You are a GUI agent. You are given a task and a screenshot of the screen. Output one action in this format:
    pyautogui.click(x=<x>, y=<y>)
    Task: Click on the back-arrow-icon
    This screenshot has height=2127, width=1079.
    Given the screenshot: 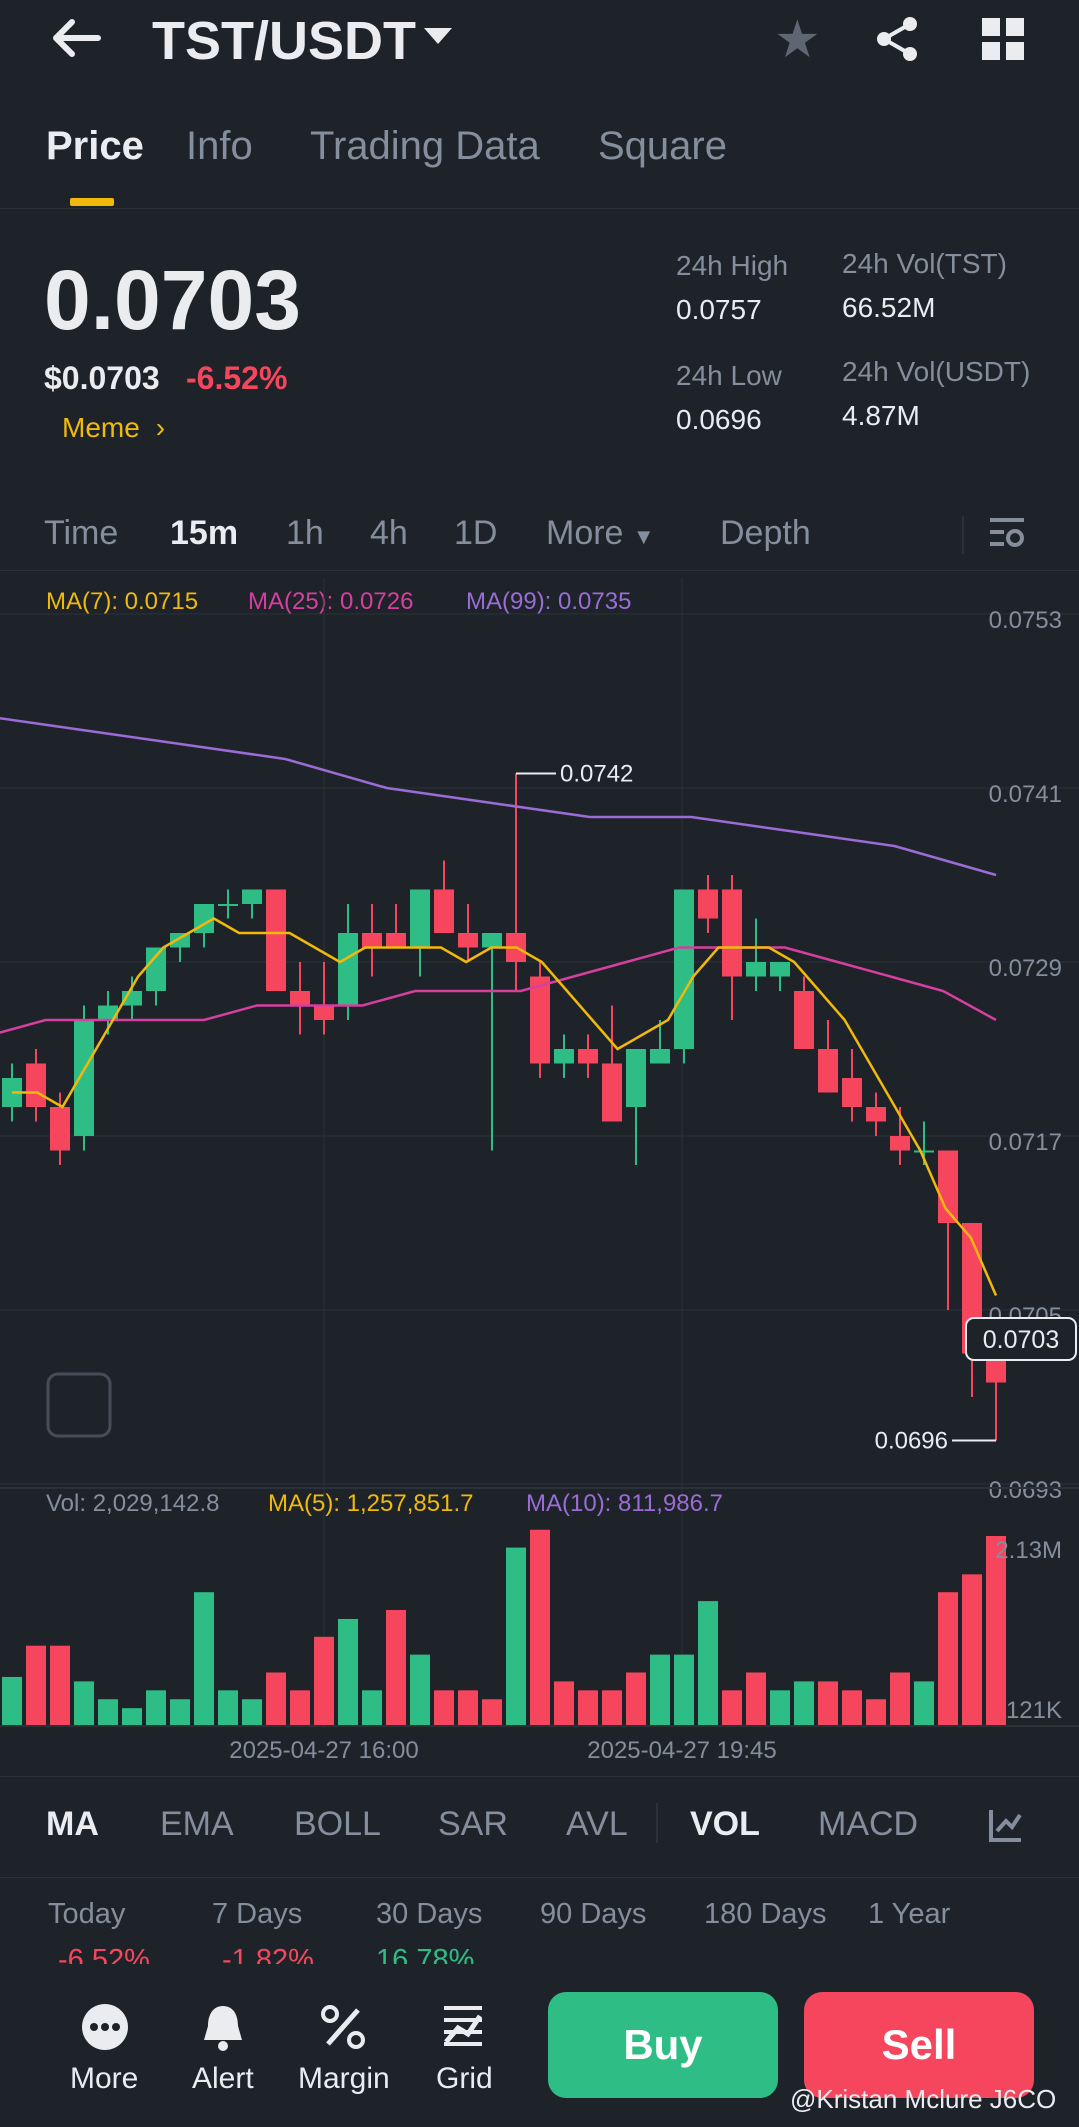 What is the action you would take?
    pyautogui.click(x=75, y=38)
    